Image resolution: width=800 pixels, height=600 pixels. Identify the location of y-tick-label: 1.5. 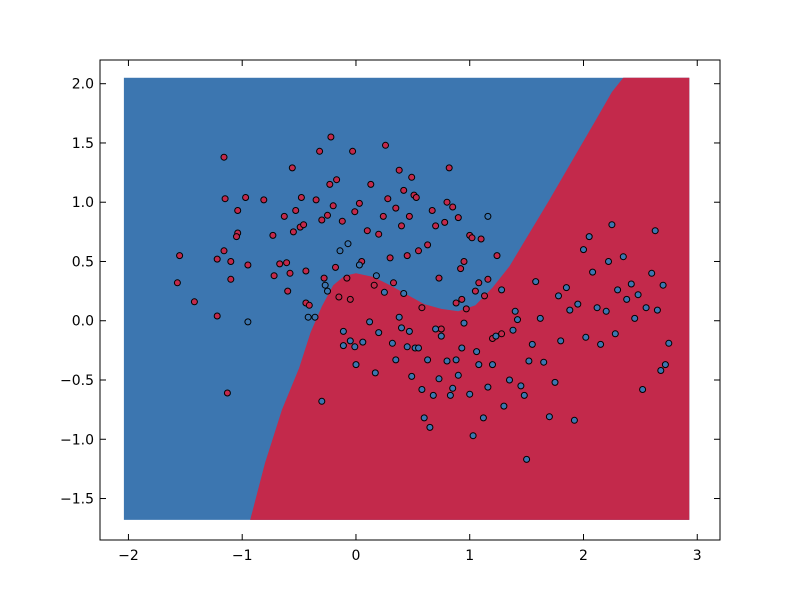
(83, 144).